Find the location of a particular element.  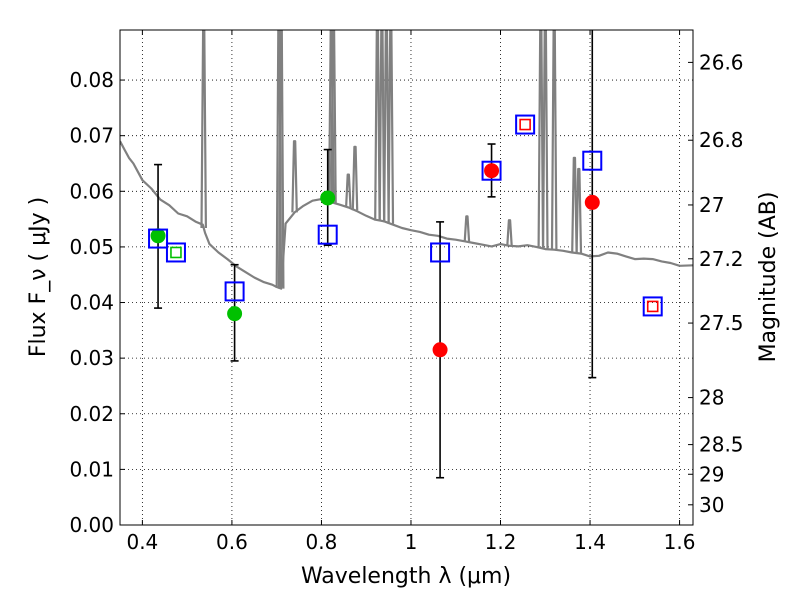

mag-tick-label: 27.2 is located at coordinates (721, 259).